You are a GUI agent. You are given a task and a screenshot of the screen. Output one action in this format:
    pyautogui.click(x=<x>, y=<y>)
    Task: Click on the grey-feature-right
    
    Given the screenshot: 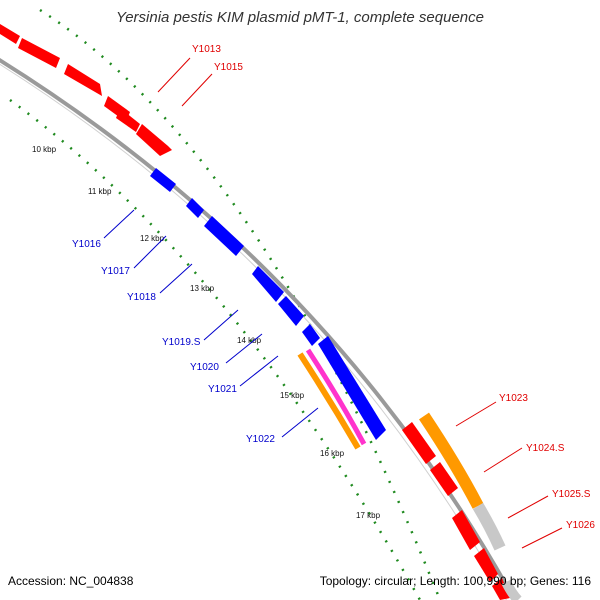 What is the action you would take?
    pyautogui.click(x=489, y=526)
    